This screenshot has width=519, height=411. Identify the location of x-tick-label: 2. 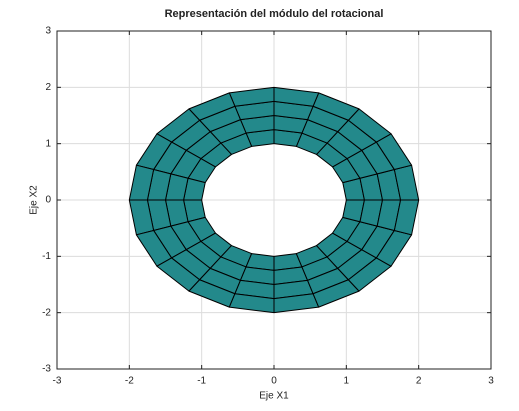
(419, 381).